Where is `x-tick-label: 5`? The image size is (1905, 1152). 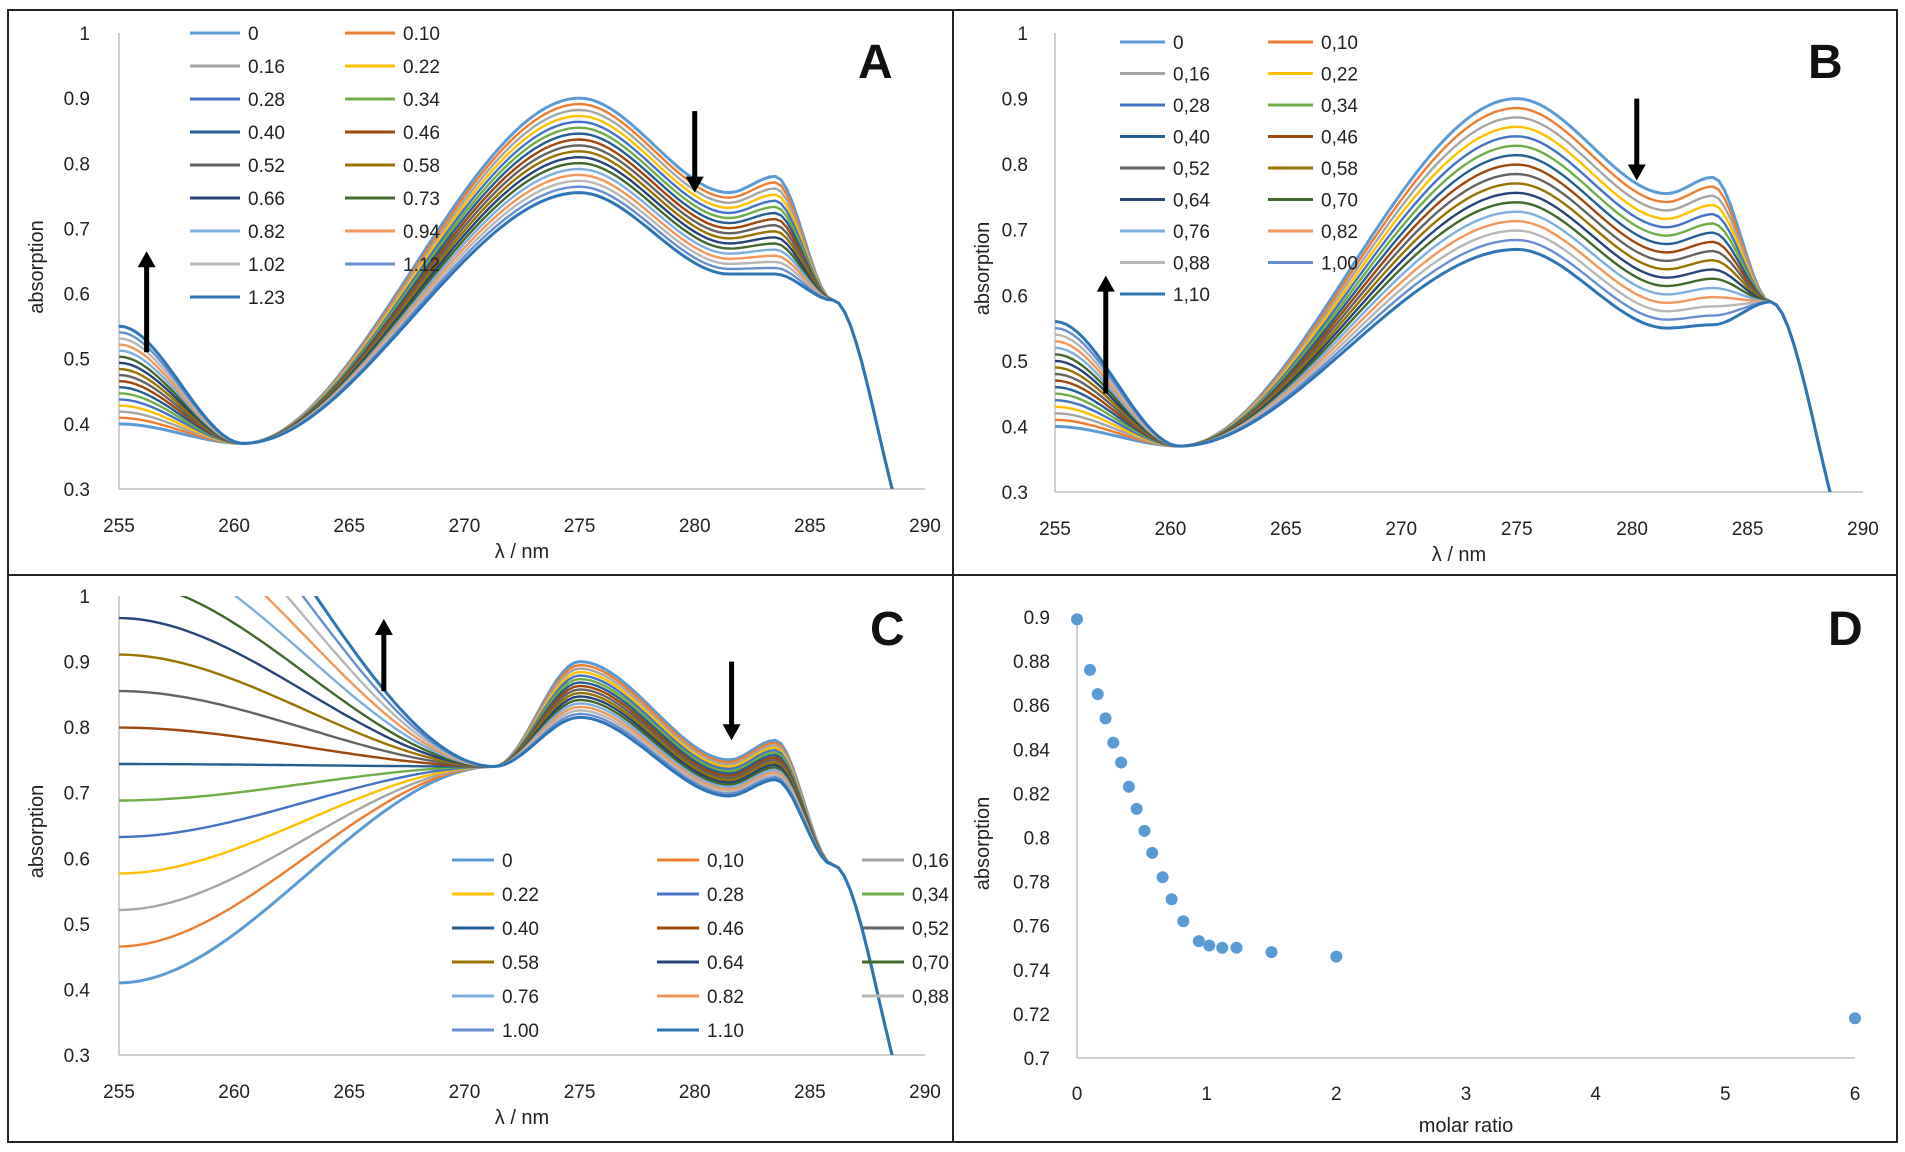 x-tick-label: 5 is located at coordinates (1725, 1094).